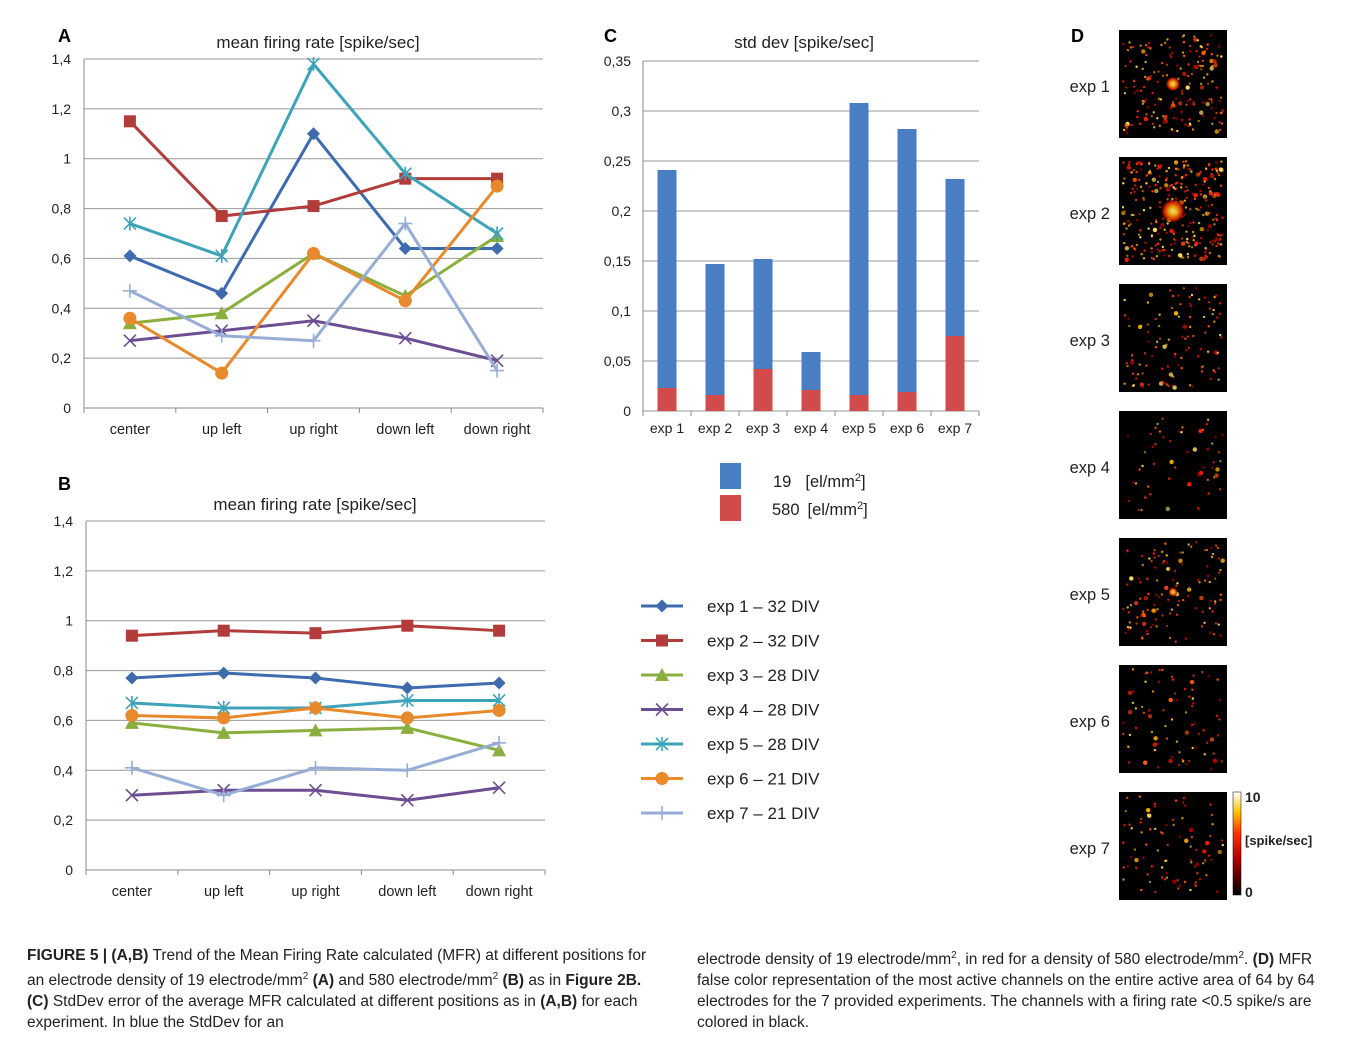 The height and width of the screenshot is (1043, 1355). I want to click on chart-b-y-tick-label: 1, so click(69, 621).